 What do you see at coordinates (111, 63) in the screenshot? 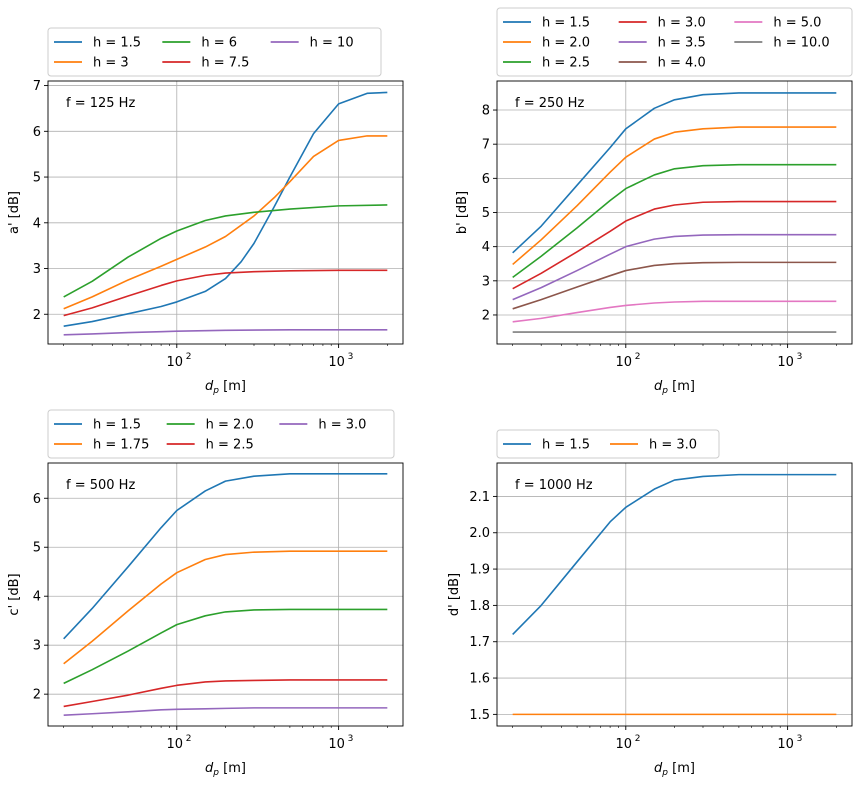
I see `legend-label: h = 3` at bounding box center [111, 63].